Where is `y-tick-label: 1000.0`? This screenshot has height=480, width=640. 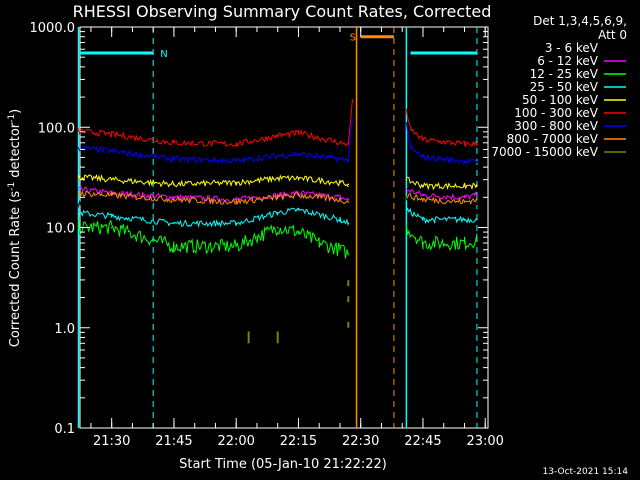
y-tick-label: 1000.0 is located at coordinates (53, 28).